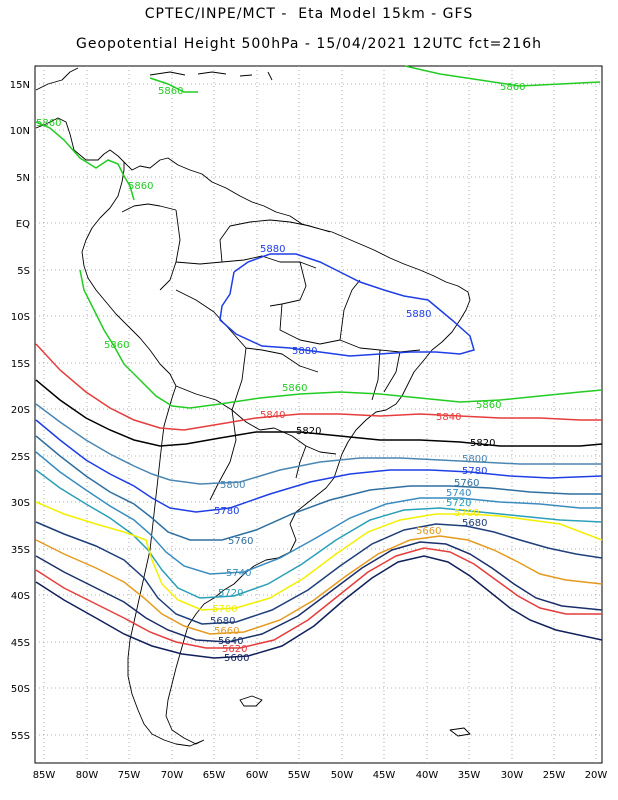 Image resolution: width=618 pixels, height=800 pixels. I want to click on coast-central-america, so click(80, 115).